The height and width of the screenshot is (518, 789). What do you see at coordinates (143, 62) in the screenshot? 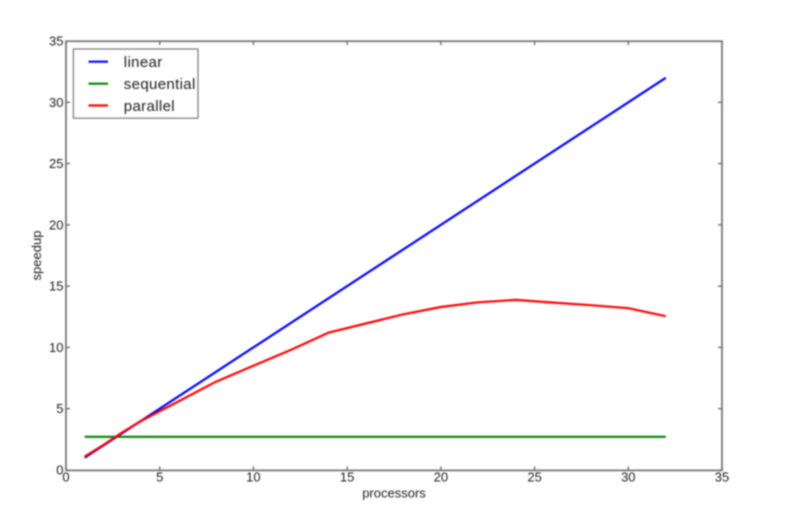
I see `svg-text: linear` at bounding box center [143, 62].